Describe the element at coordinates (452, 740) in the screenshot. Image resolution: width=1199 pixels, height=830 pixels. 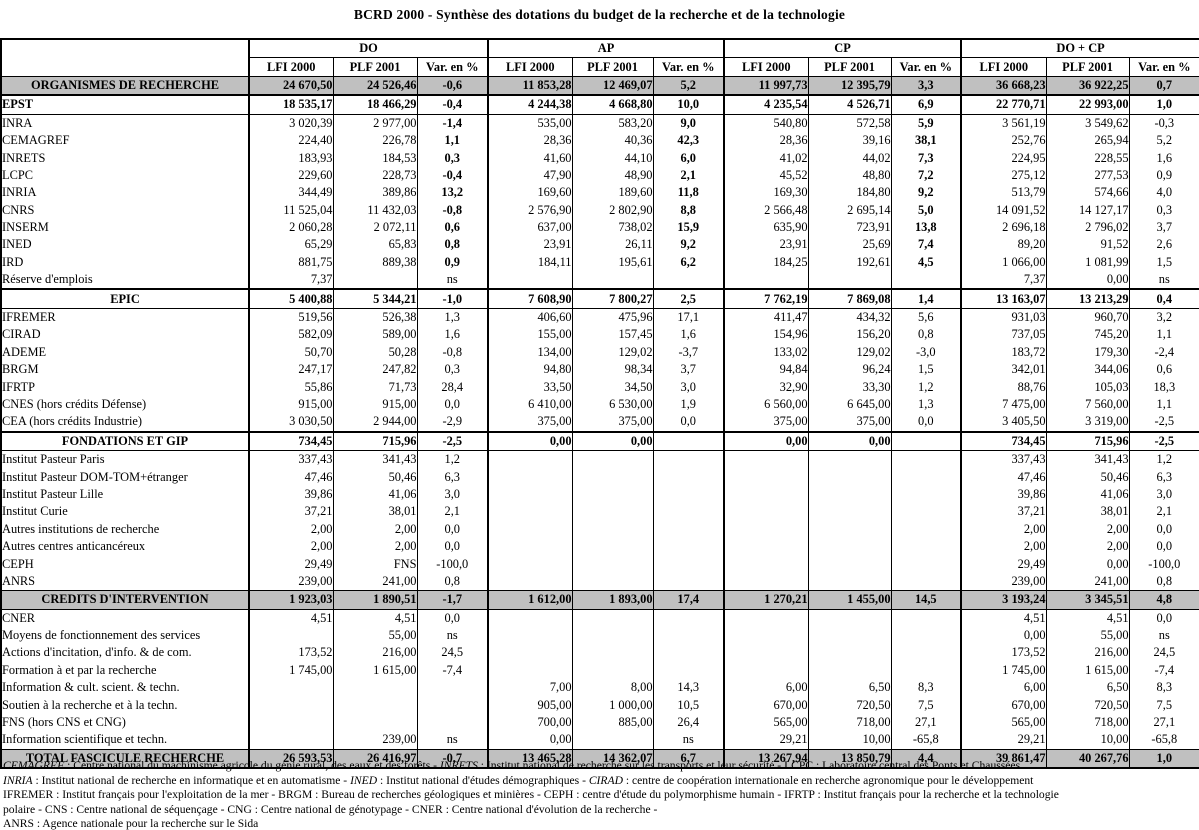
I see `variation-cell: ns` at that location.